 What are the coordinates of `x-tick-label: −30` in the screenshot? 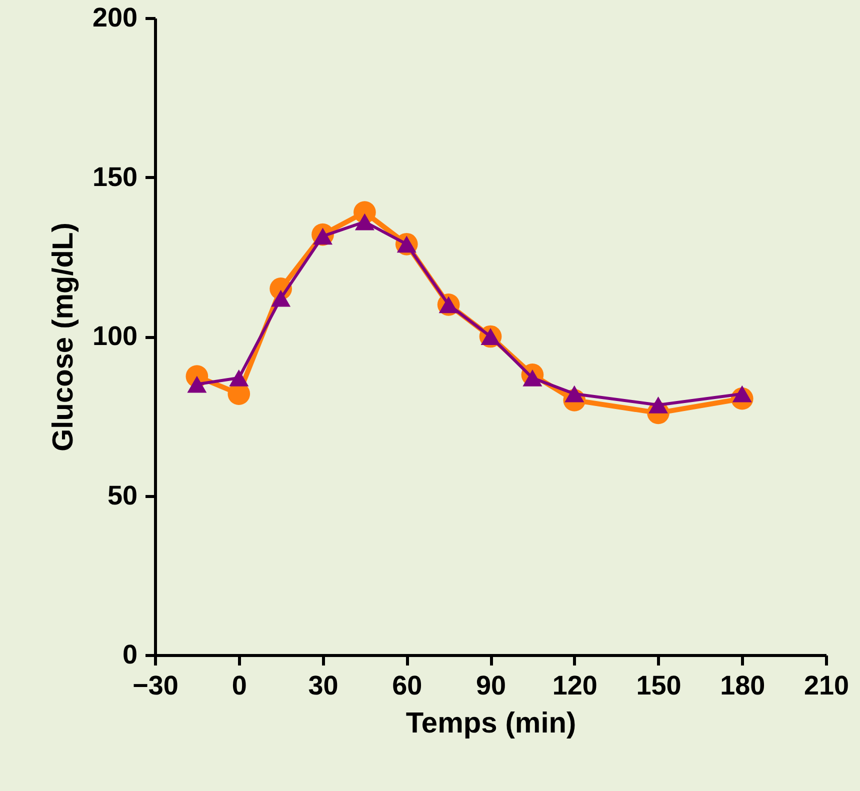 It's located at (155, 685).